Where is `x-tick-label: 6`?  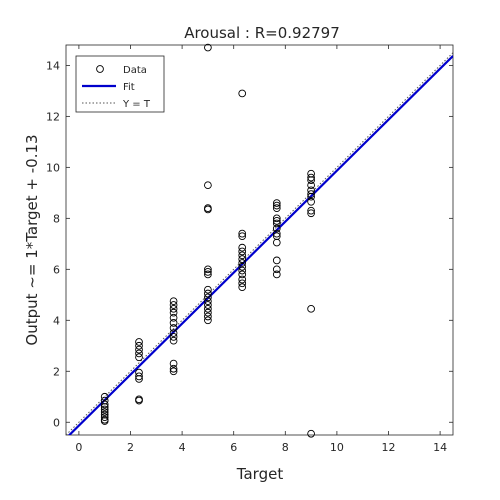 x-tick-label: 6 is located at coordinates (233, 447).